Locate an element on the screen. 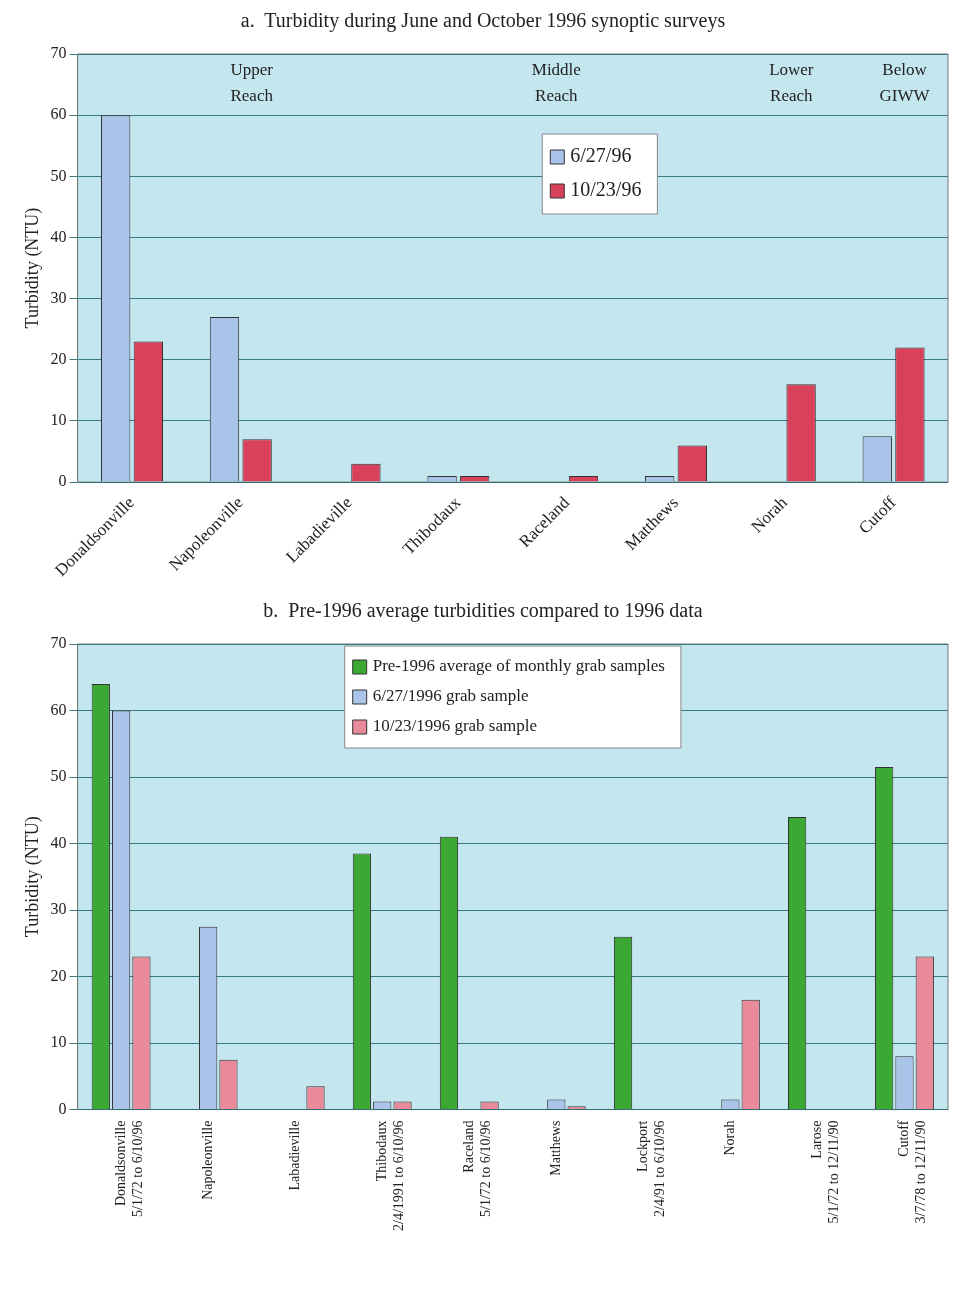 Image resolution: width=977 pixels, height=1300 pixels. x-tick-label: Lockport 2/4/91 to 6/10/96 is located at coordinates (651, 1168).